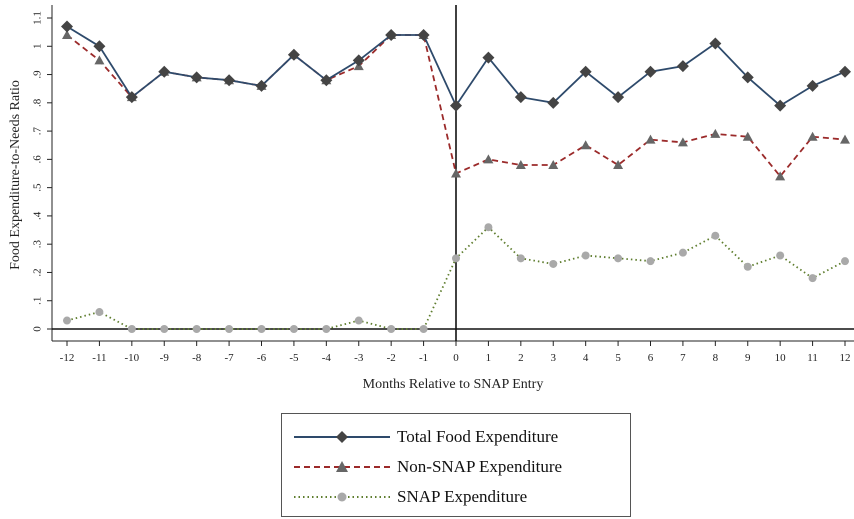  Describe the element at coordinates (38, 47) in the screenshot. I see `y-tick-label: 1` at that location.